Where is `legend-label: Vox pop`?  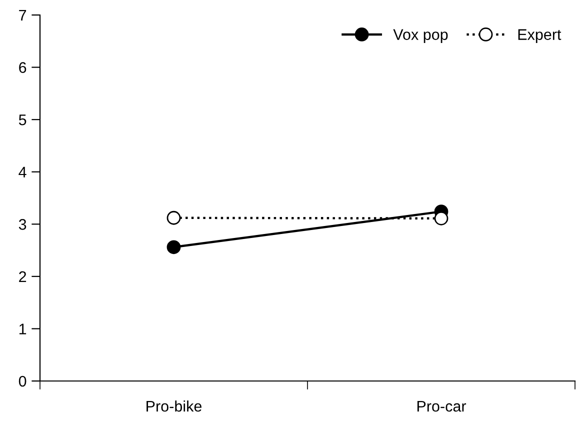
legend-label: Vox pop is located at coordinates (420, 36).